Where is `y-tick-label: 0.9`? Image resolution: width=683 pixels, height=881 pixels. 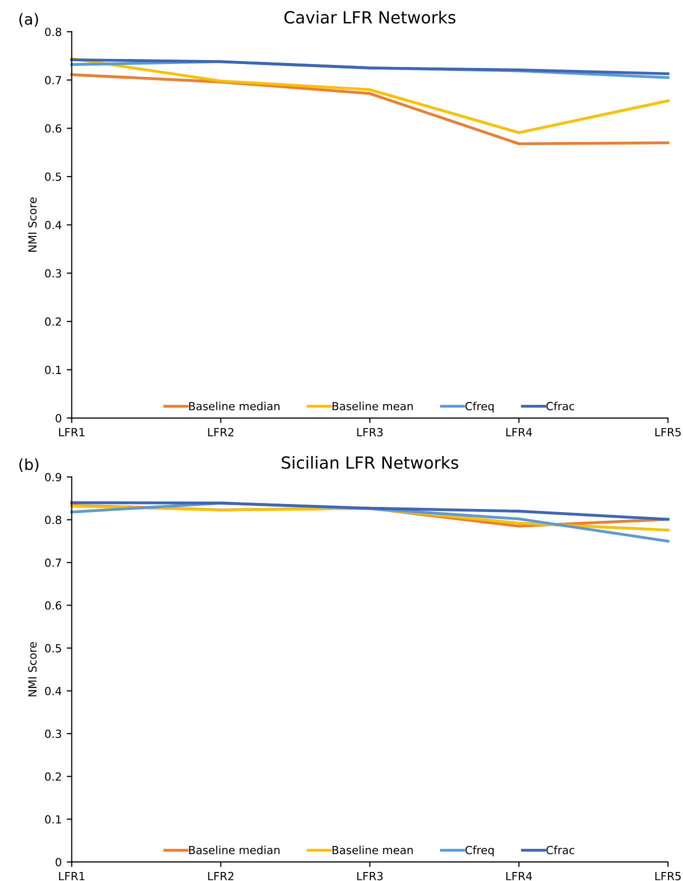 y-tick-label: 0.9 is located at coordinates (53, 477).